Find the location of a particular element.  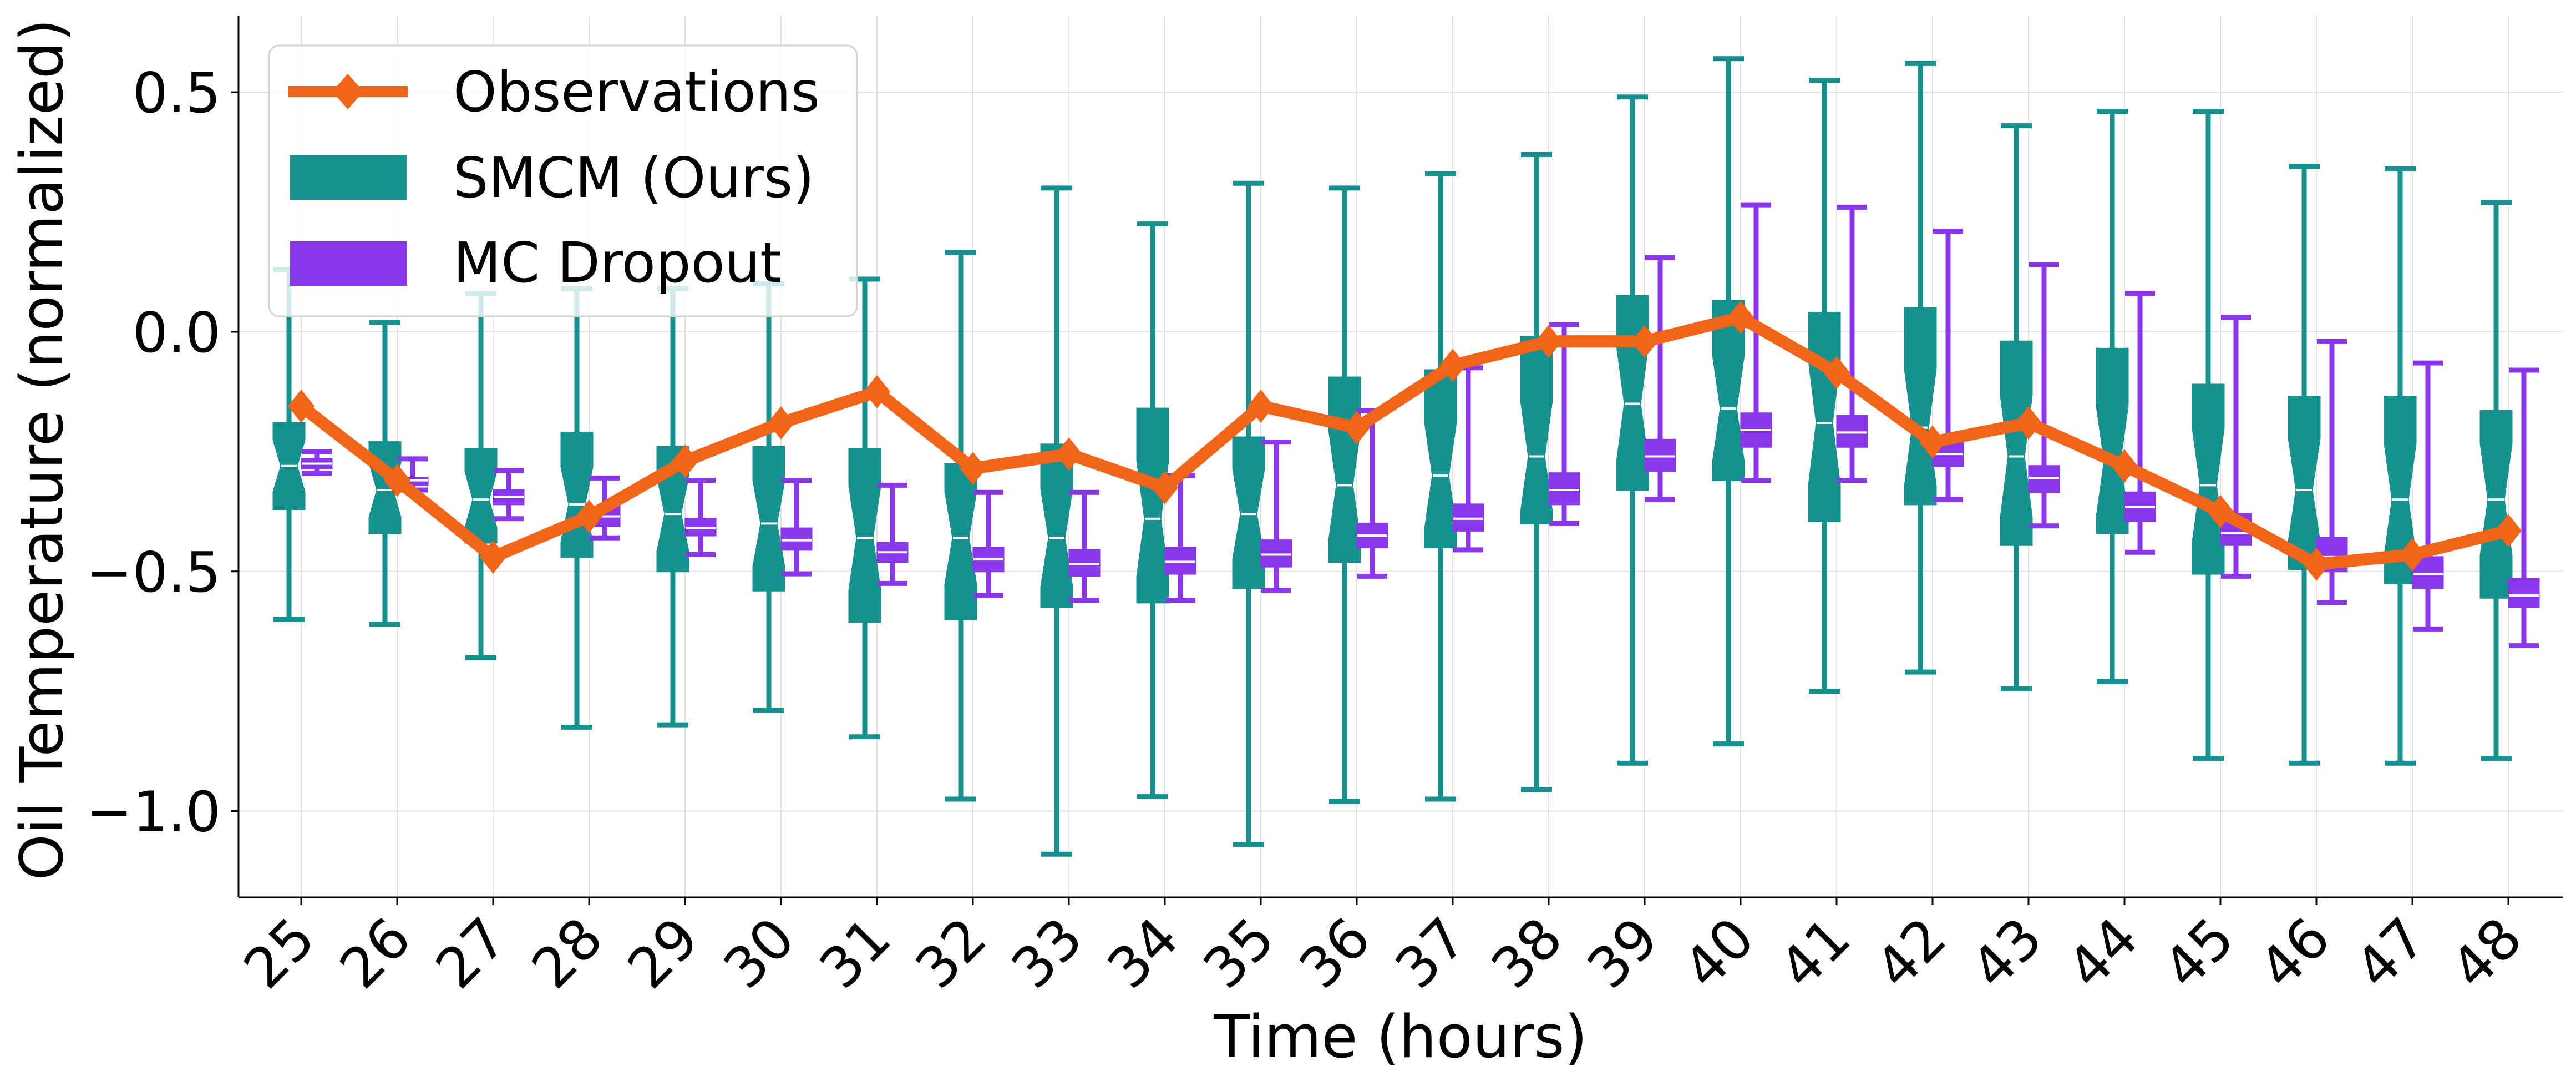

x-tick-label: 43 is located at coordinates (2007, 953).